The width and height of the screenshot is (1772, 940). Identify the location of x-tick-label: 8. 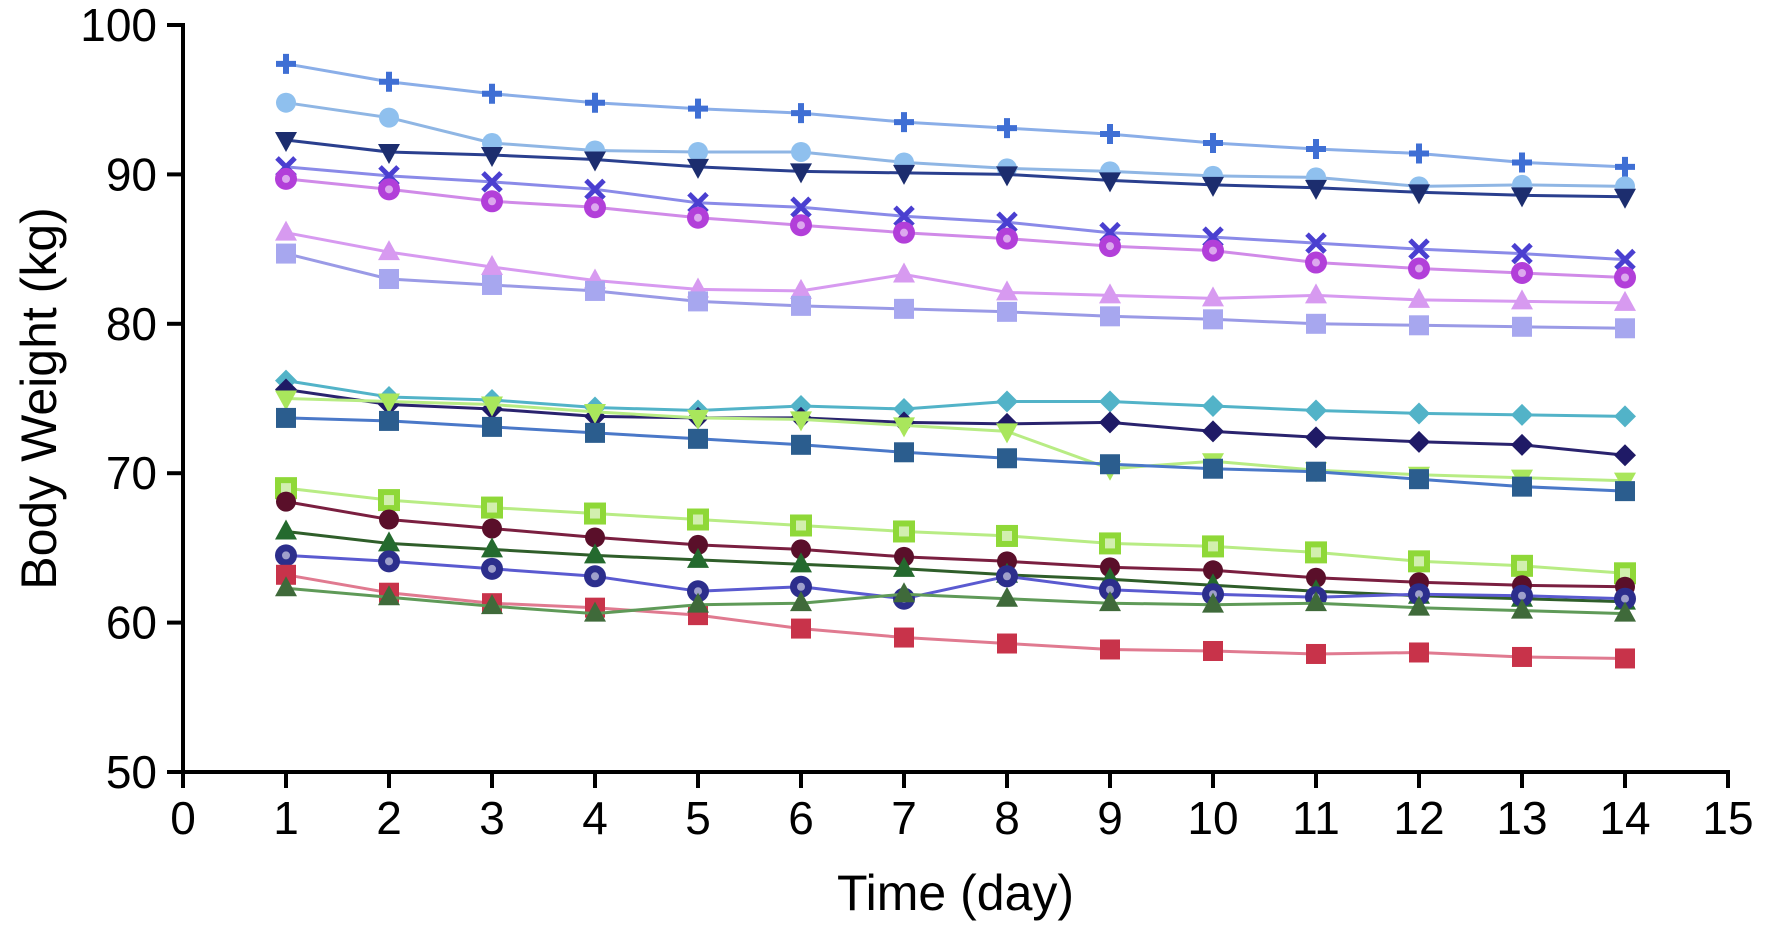
(1007, 818).